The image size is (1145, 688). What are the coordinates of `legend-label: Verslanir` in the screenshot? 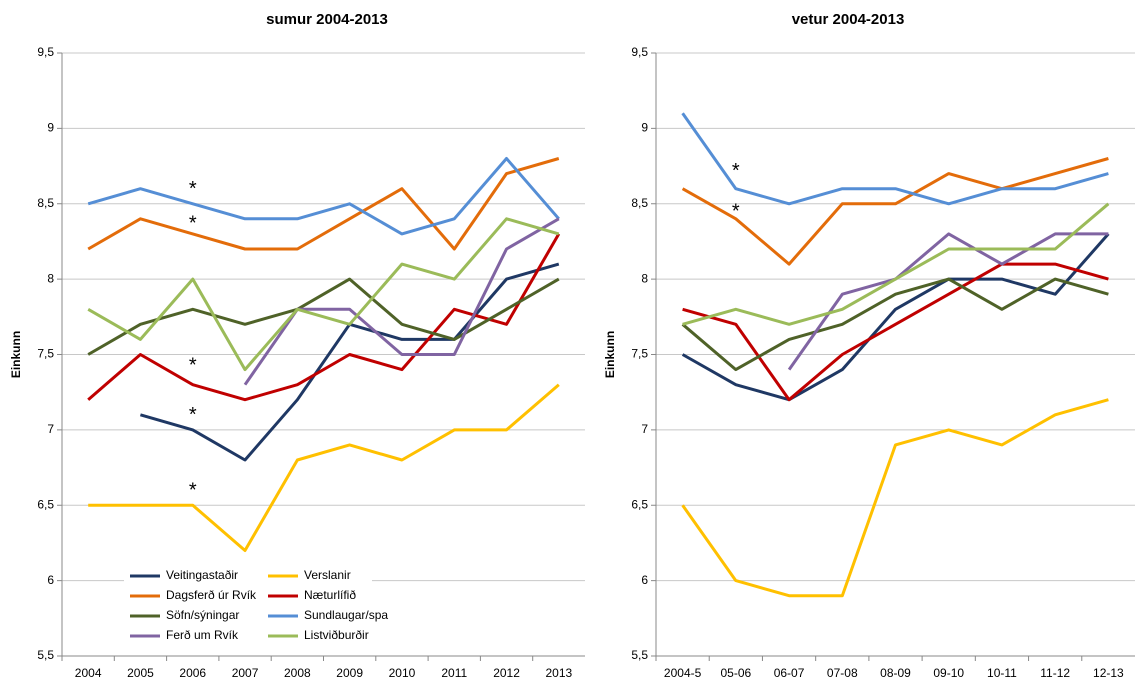 It's located at (327, 575).